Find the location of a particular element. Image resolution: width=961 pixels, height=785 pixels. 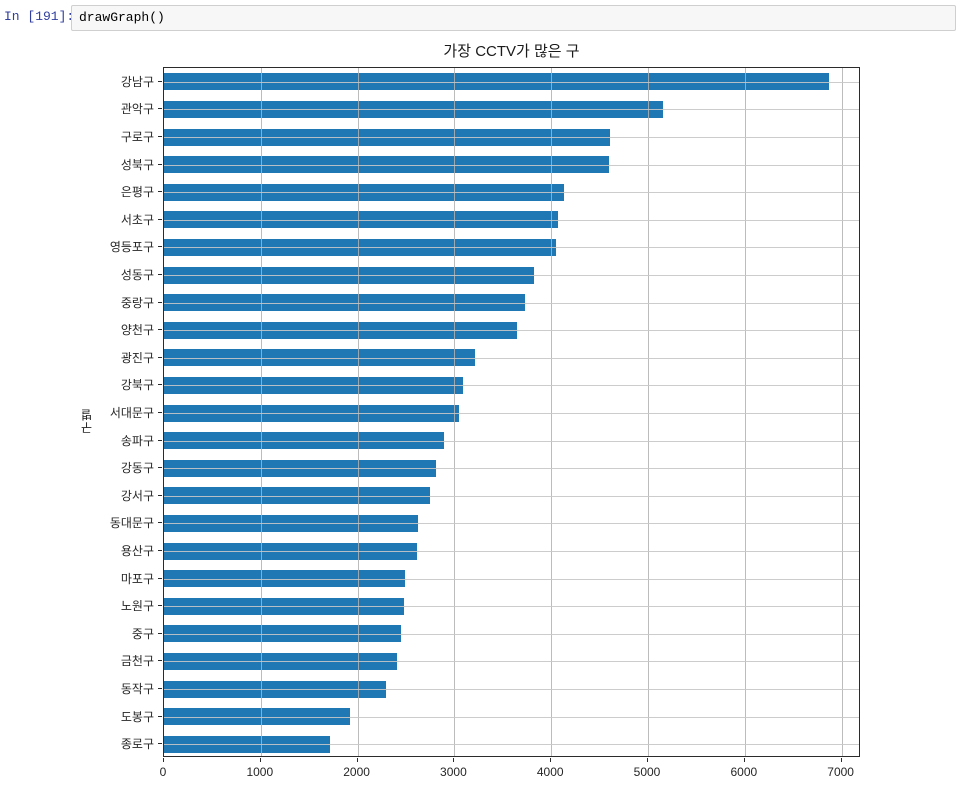

x-tick-label: 1000 is located at coordinates (260, 772).